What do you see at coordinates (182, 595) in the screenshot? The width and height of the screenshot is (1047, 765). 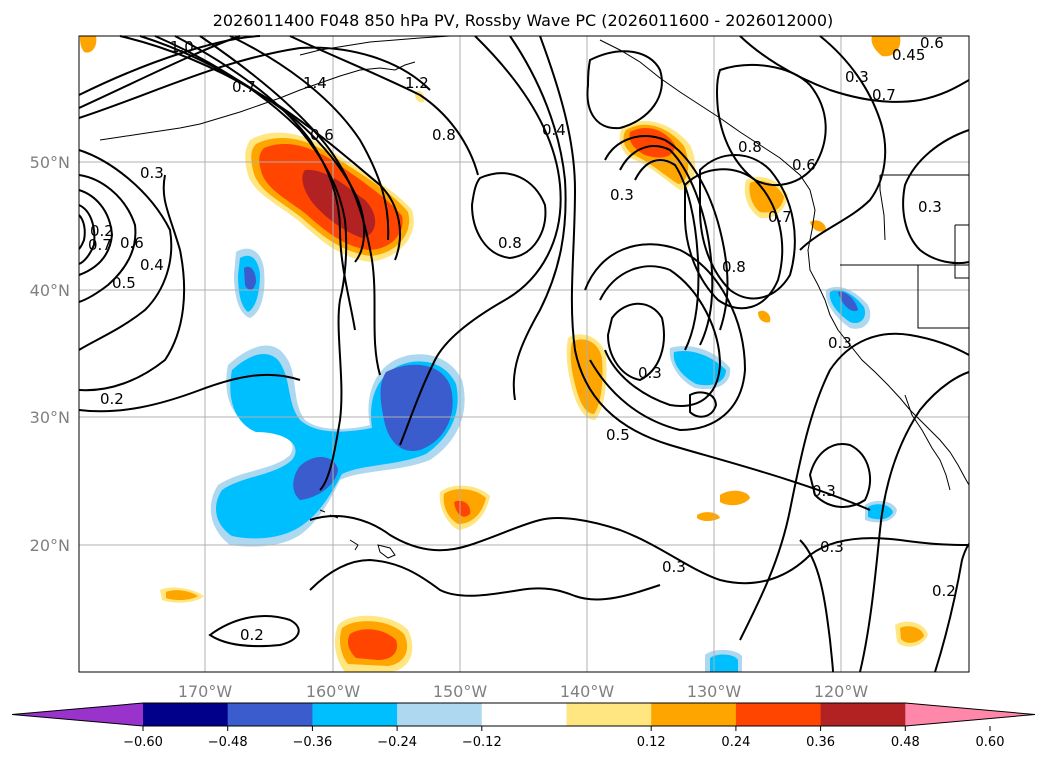 I see `anomaly-pos-9b` at bounding box center [182, 595].